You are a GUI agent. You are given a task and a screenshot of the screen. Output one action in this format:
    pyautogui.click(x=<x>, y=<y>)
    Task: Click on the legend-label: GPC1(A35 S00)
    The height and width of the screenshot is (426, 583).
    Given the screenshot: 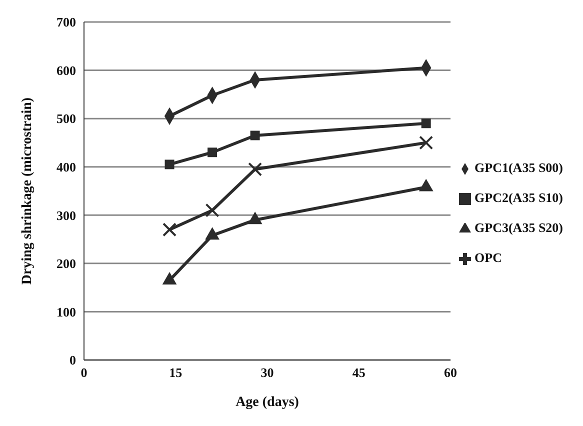 What is the action you would take?
    pyautogui.click(x=518, y=167)
    